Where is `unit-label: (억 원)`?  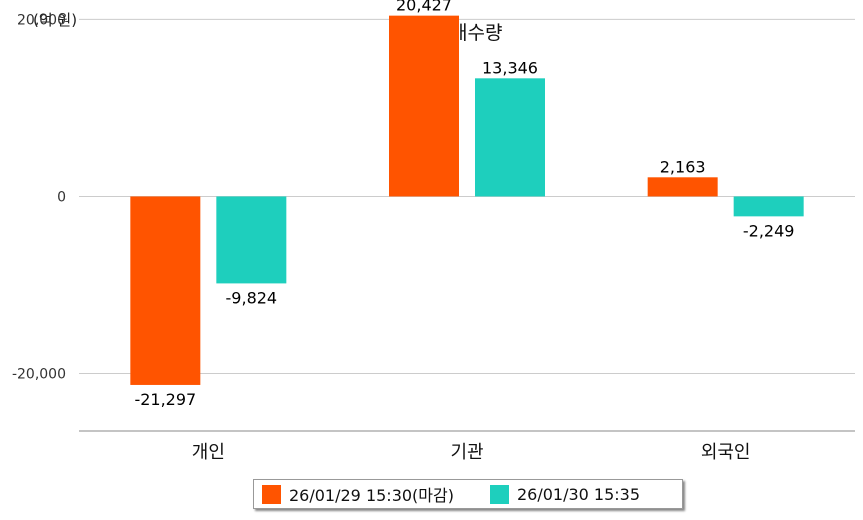
unit-label: (억 원) is located at coordinates (55, 20).